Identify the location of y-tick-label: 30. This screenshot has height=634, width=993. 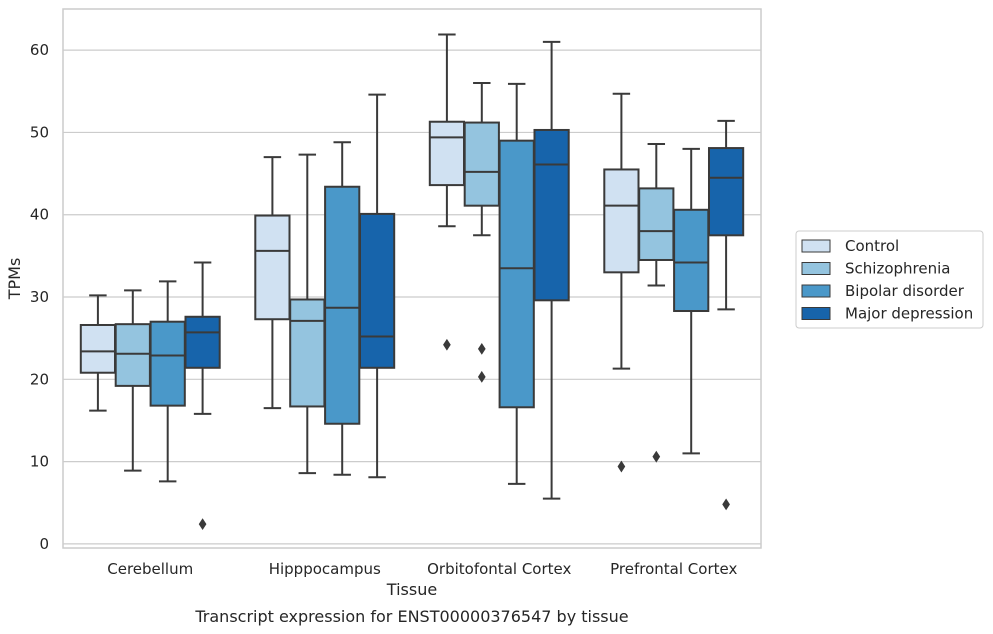
(39, 297).